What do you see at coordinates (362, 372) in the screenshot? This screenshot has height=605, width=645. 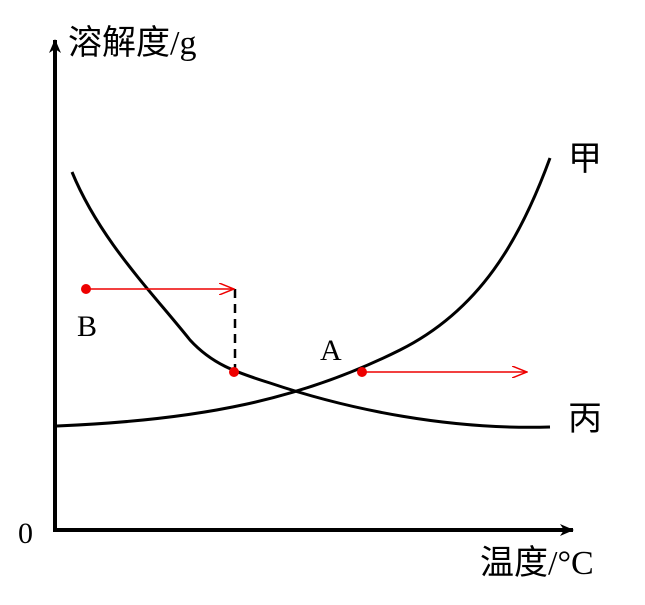 I see `point-a` at bounding box center [362, 372].